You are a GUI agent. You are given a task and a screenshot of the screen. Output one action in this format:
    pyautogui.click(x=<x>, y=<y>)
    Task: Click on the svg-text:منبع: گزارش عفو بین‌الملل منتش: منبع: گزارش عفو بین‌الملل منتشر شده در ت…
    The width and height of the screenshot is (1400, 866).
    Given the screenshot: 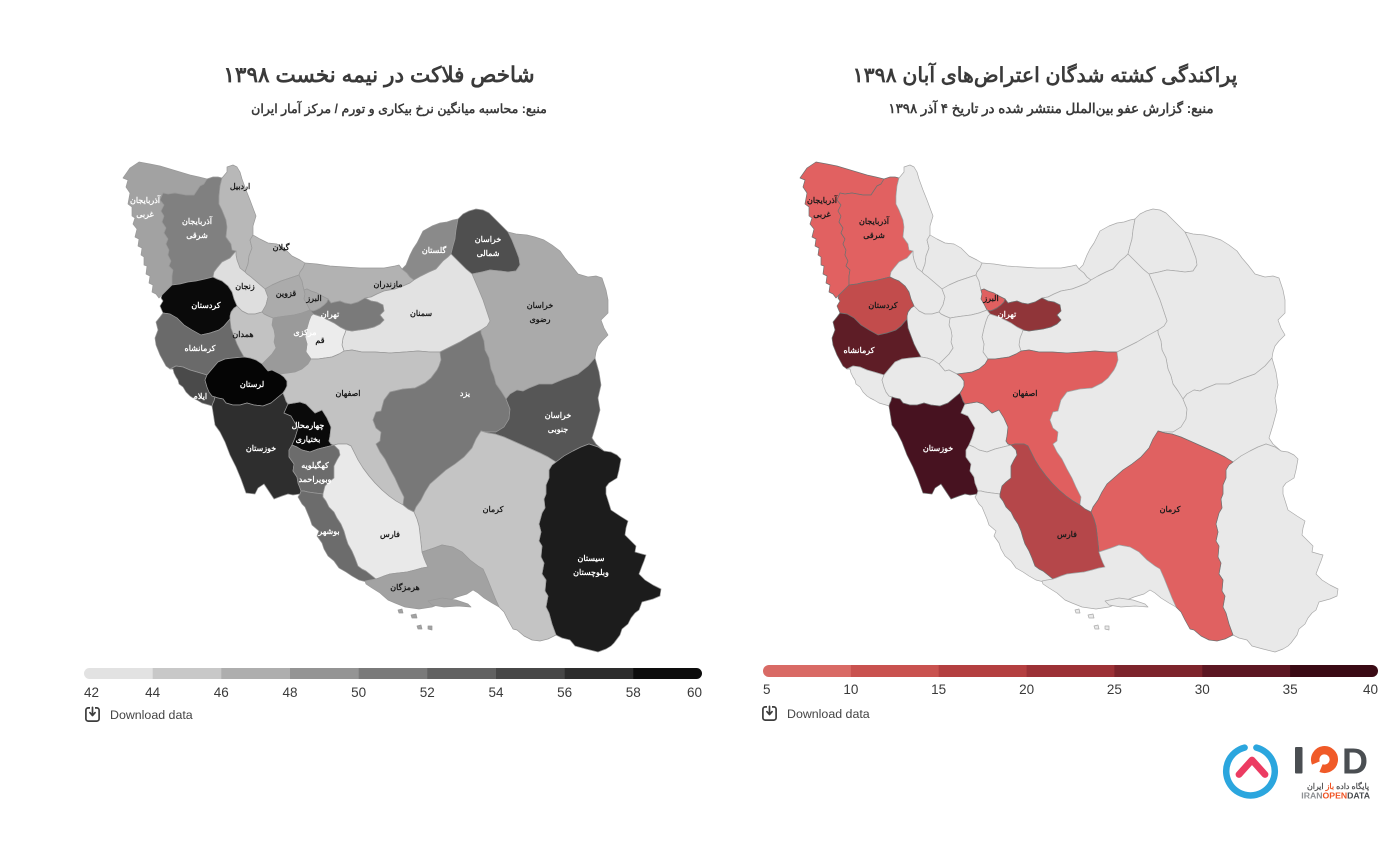 What is the action you would take?
    pyautogui.click(x=1050, y=108)
    